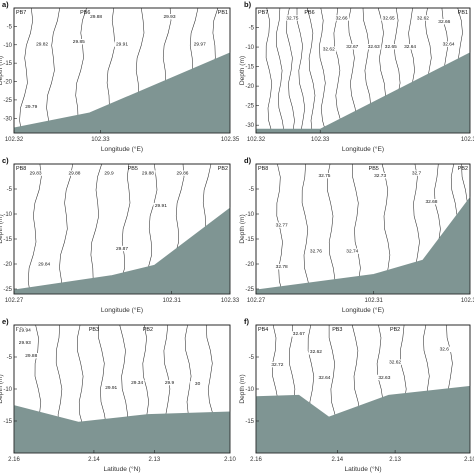  I want to click on contour-label: 29.93, so click(25, 343).